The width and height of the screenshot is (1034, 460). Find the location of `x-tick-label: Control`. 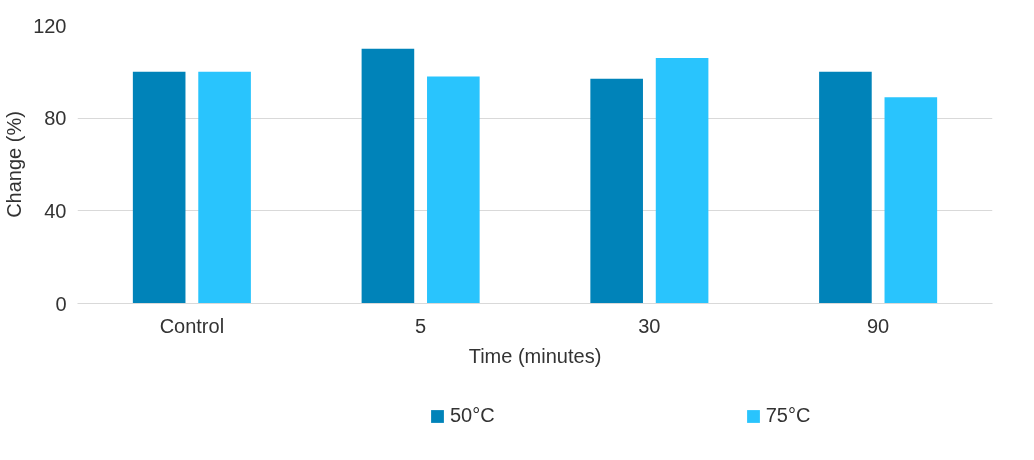

x-tick-label: Control is located at coordinates (192, 325).